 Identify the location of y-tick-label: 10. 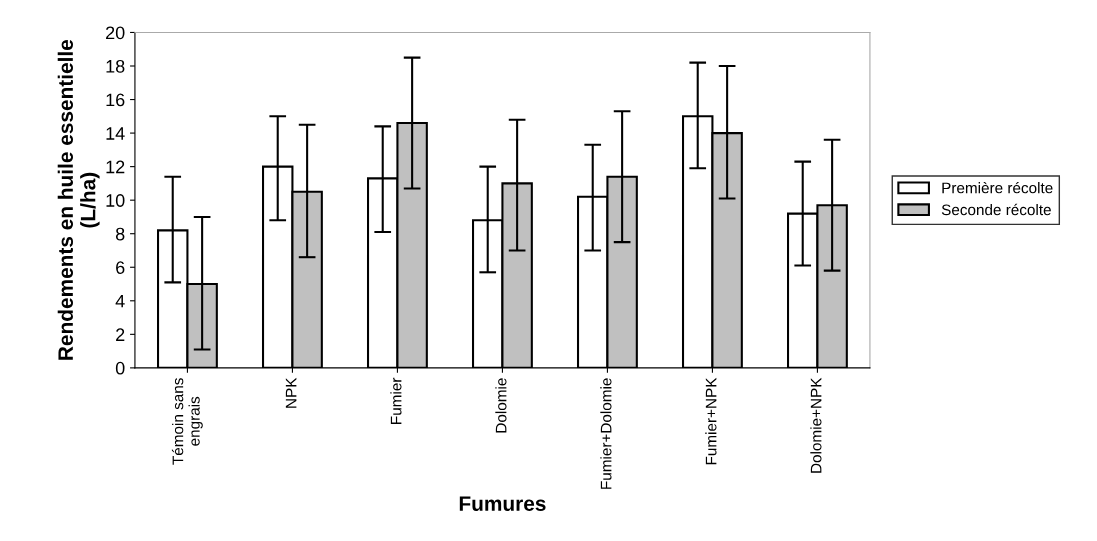
(115, 200).